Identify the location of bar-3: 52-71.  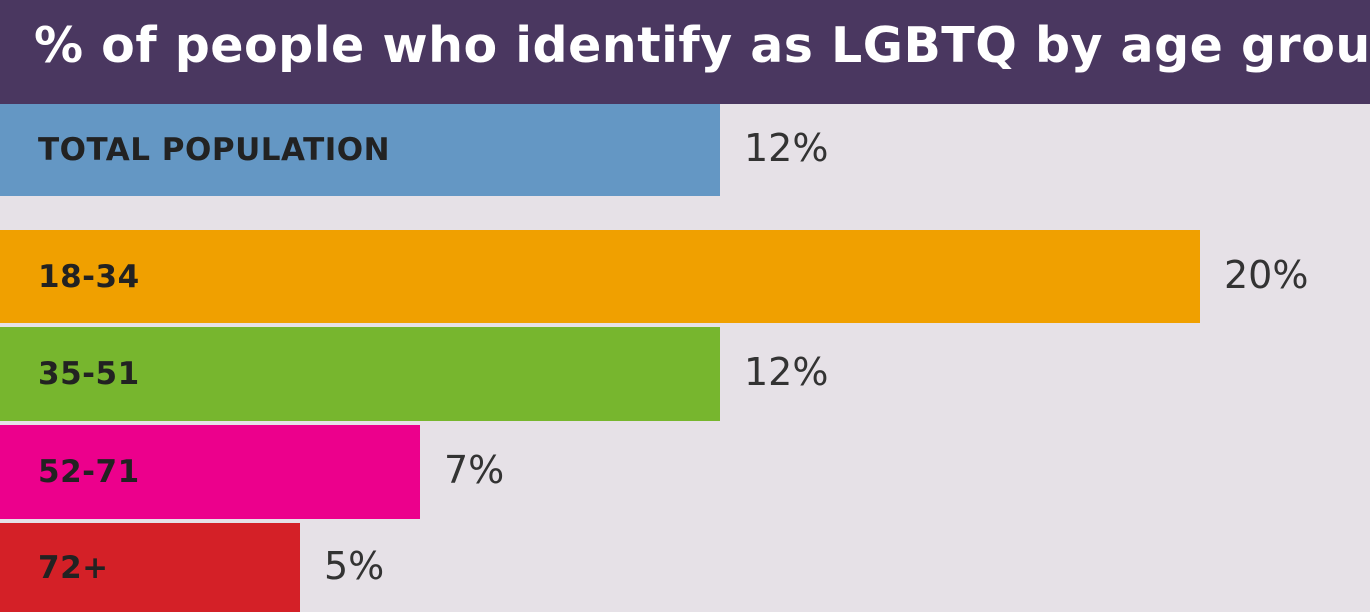
(210, 472).